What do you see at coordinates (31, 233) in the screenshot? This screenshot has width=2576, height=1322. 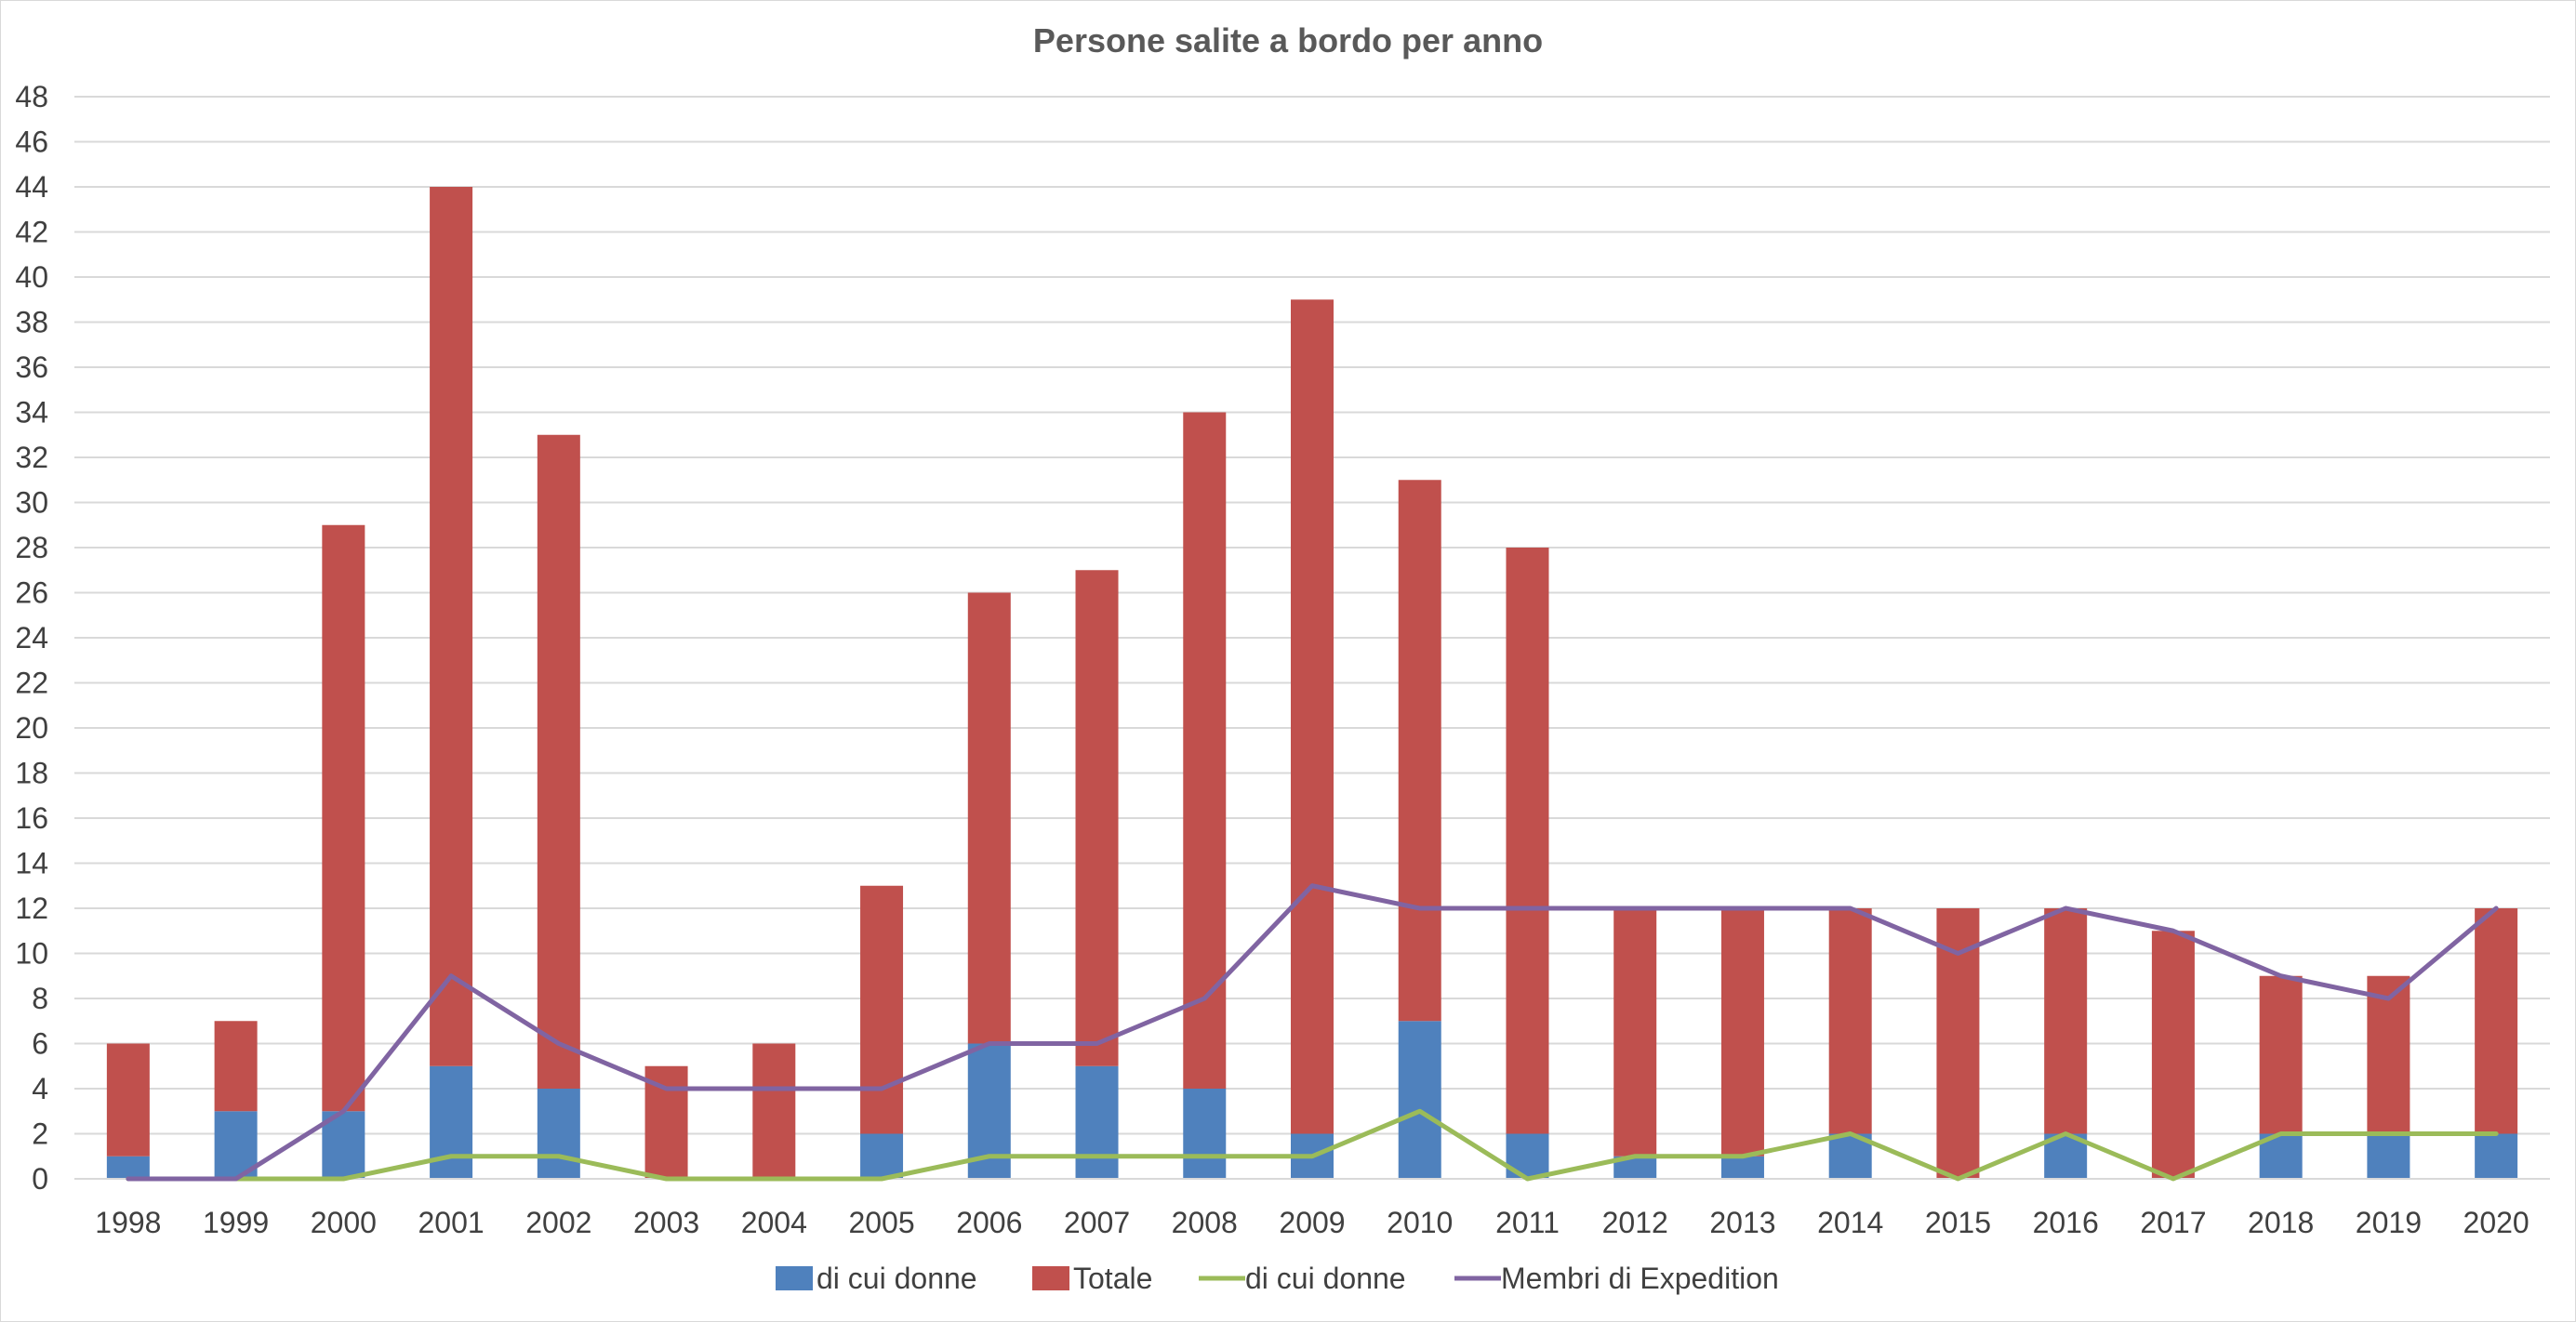 I see `y-tick-label: 42` at bounding box center [31, 233].